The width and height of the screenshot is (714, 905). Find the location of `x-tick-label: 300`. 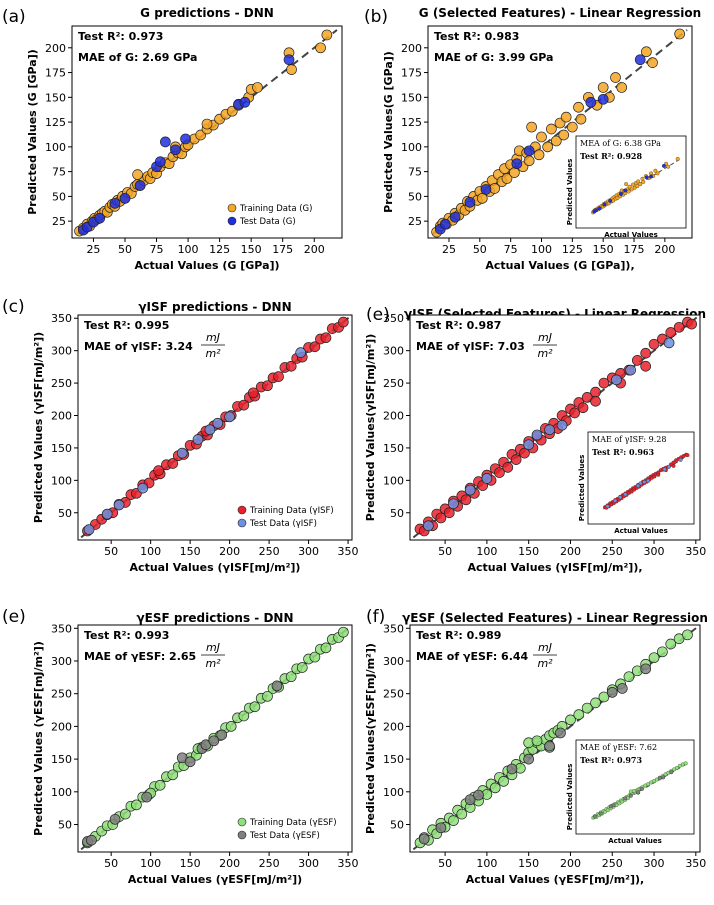

x-tick-label: 300 is located at coordinates (654, 551).